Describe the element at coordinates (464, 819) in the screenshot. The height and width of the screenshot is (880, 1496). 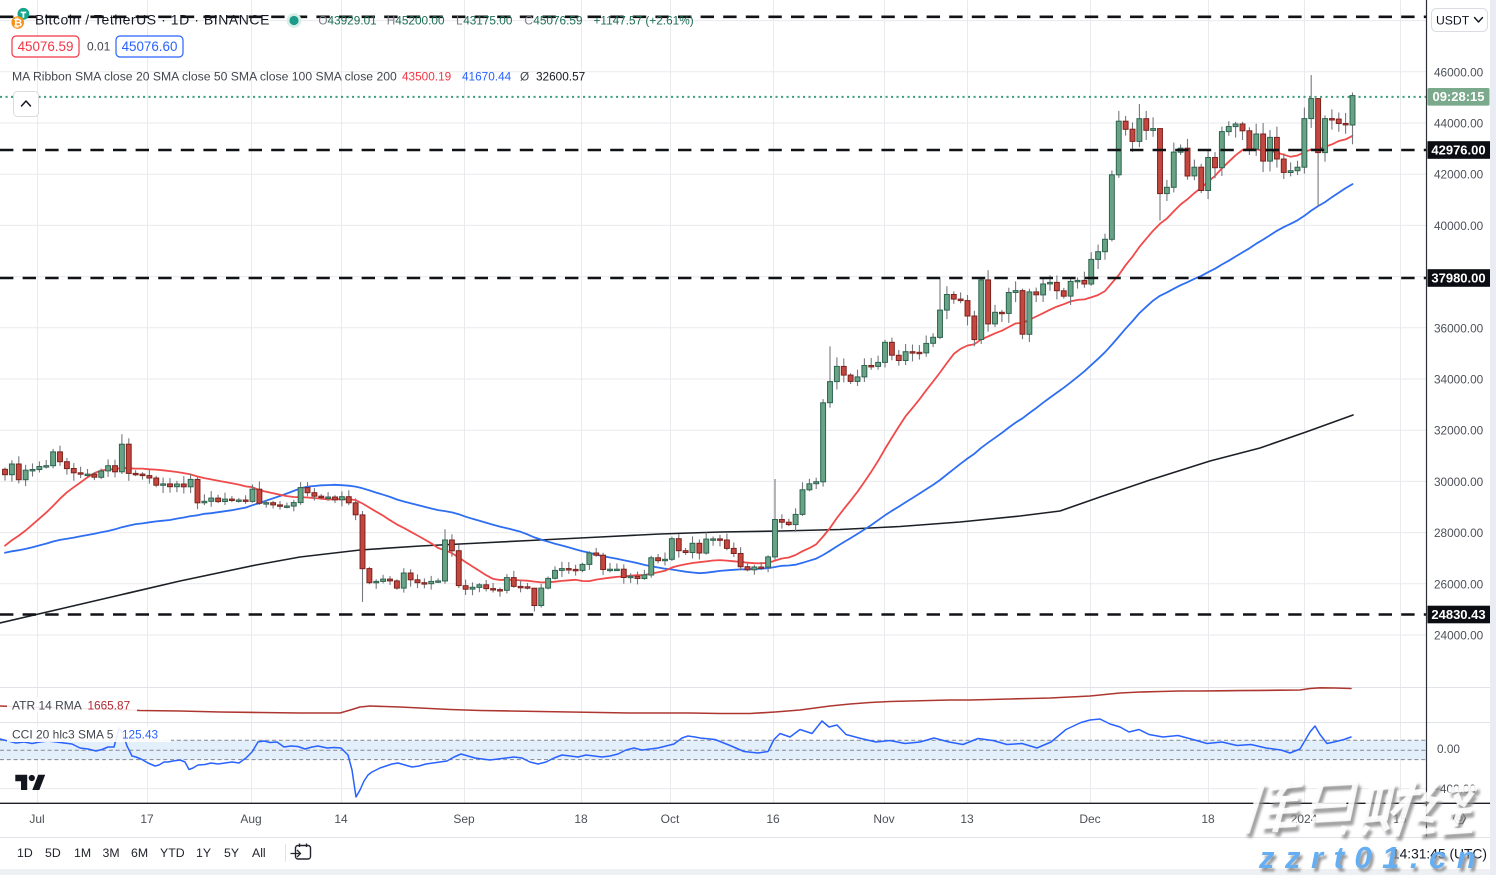
I see `svg-text: Sep` at that location.